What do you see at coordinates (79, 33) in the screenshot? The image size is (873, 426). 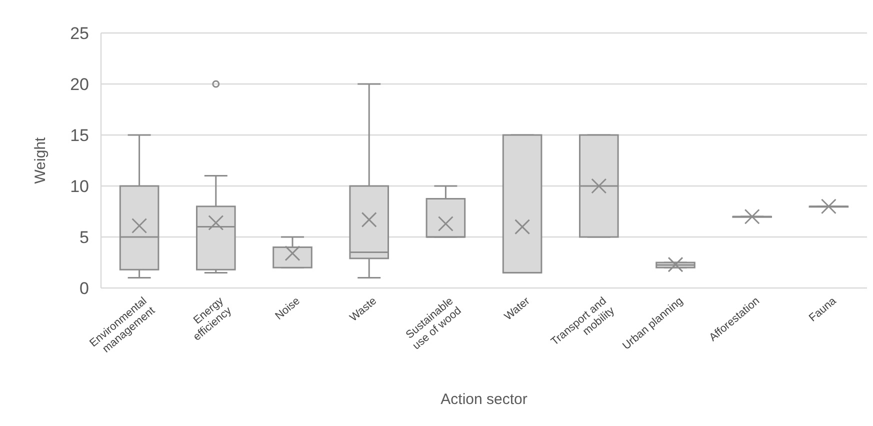 I see `y-tick-label: 25` at bounding box center [79, 33].